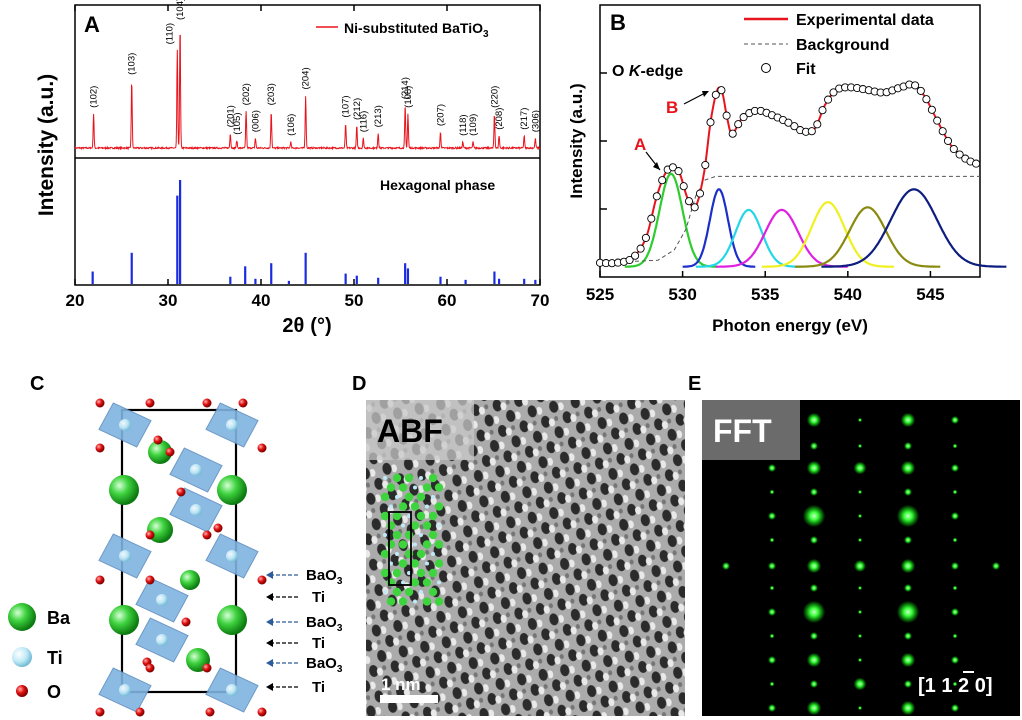 The image size is (1022, 720). Describe the element at coordinates (463, 124) in the screenshot. I see `peak-label-118: (118)` at that location.